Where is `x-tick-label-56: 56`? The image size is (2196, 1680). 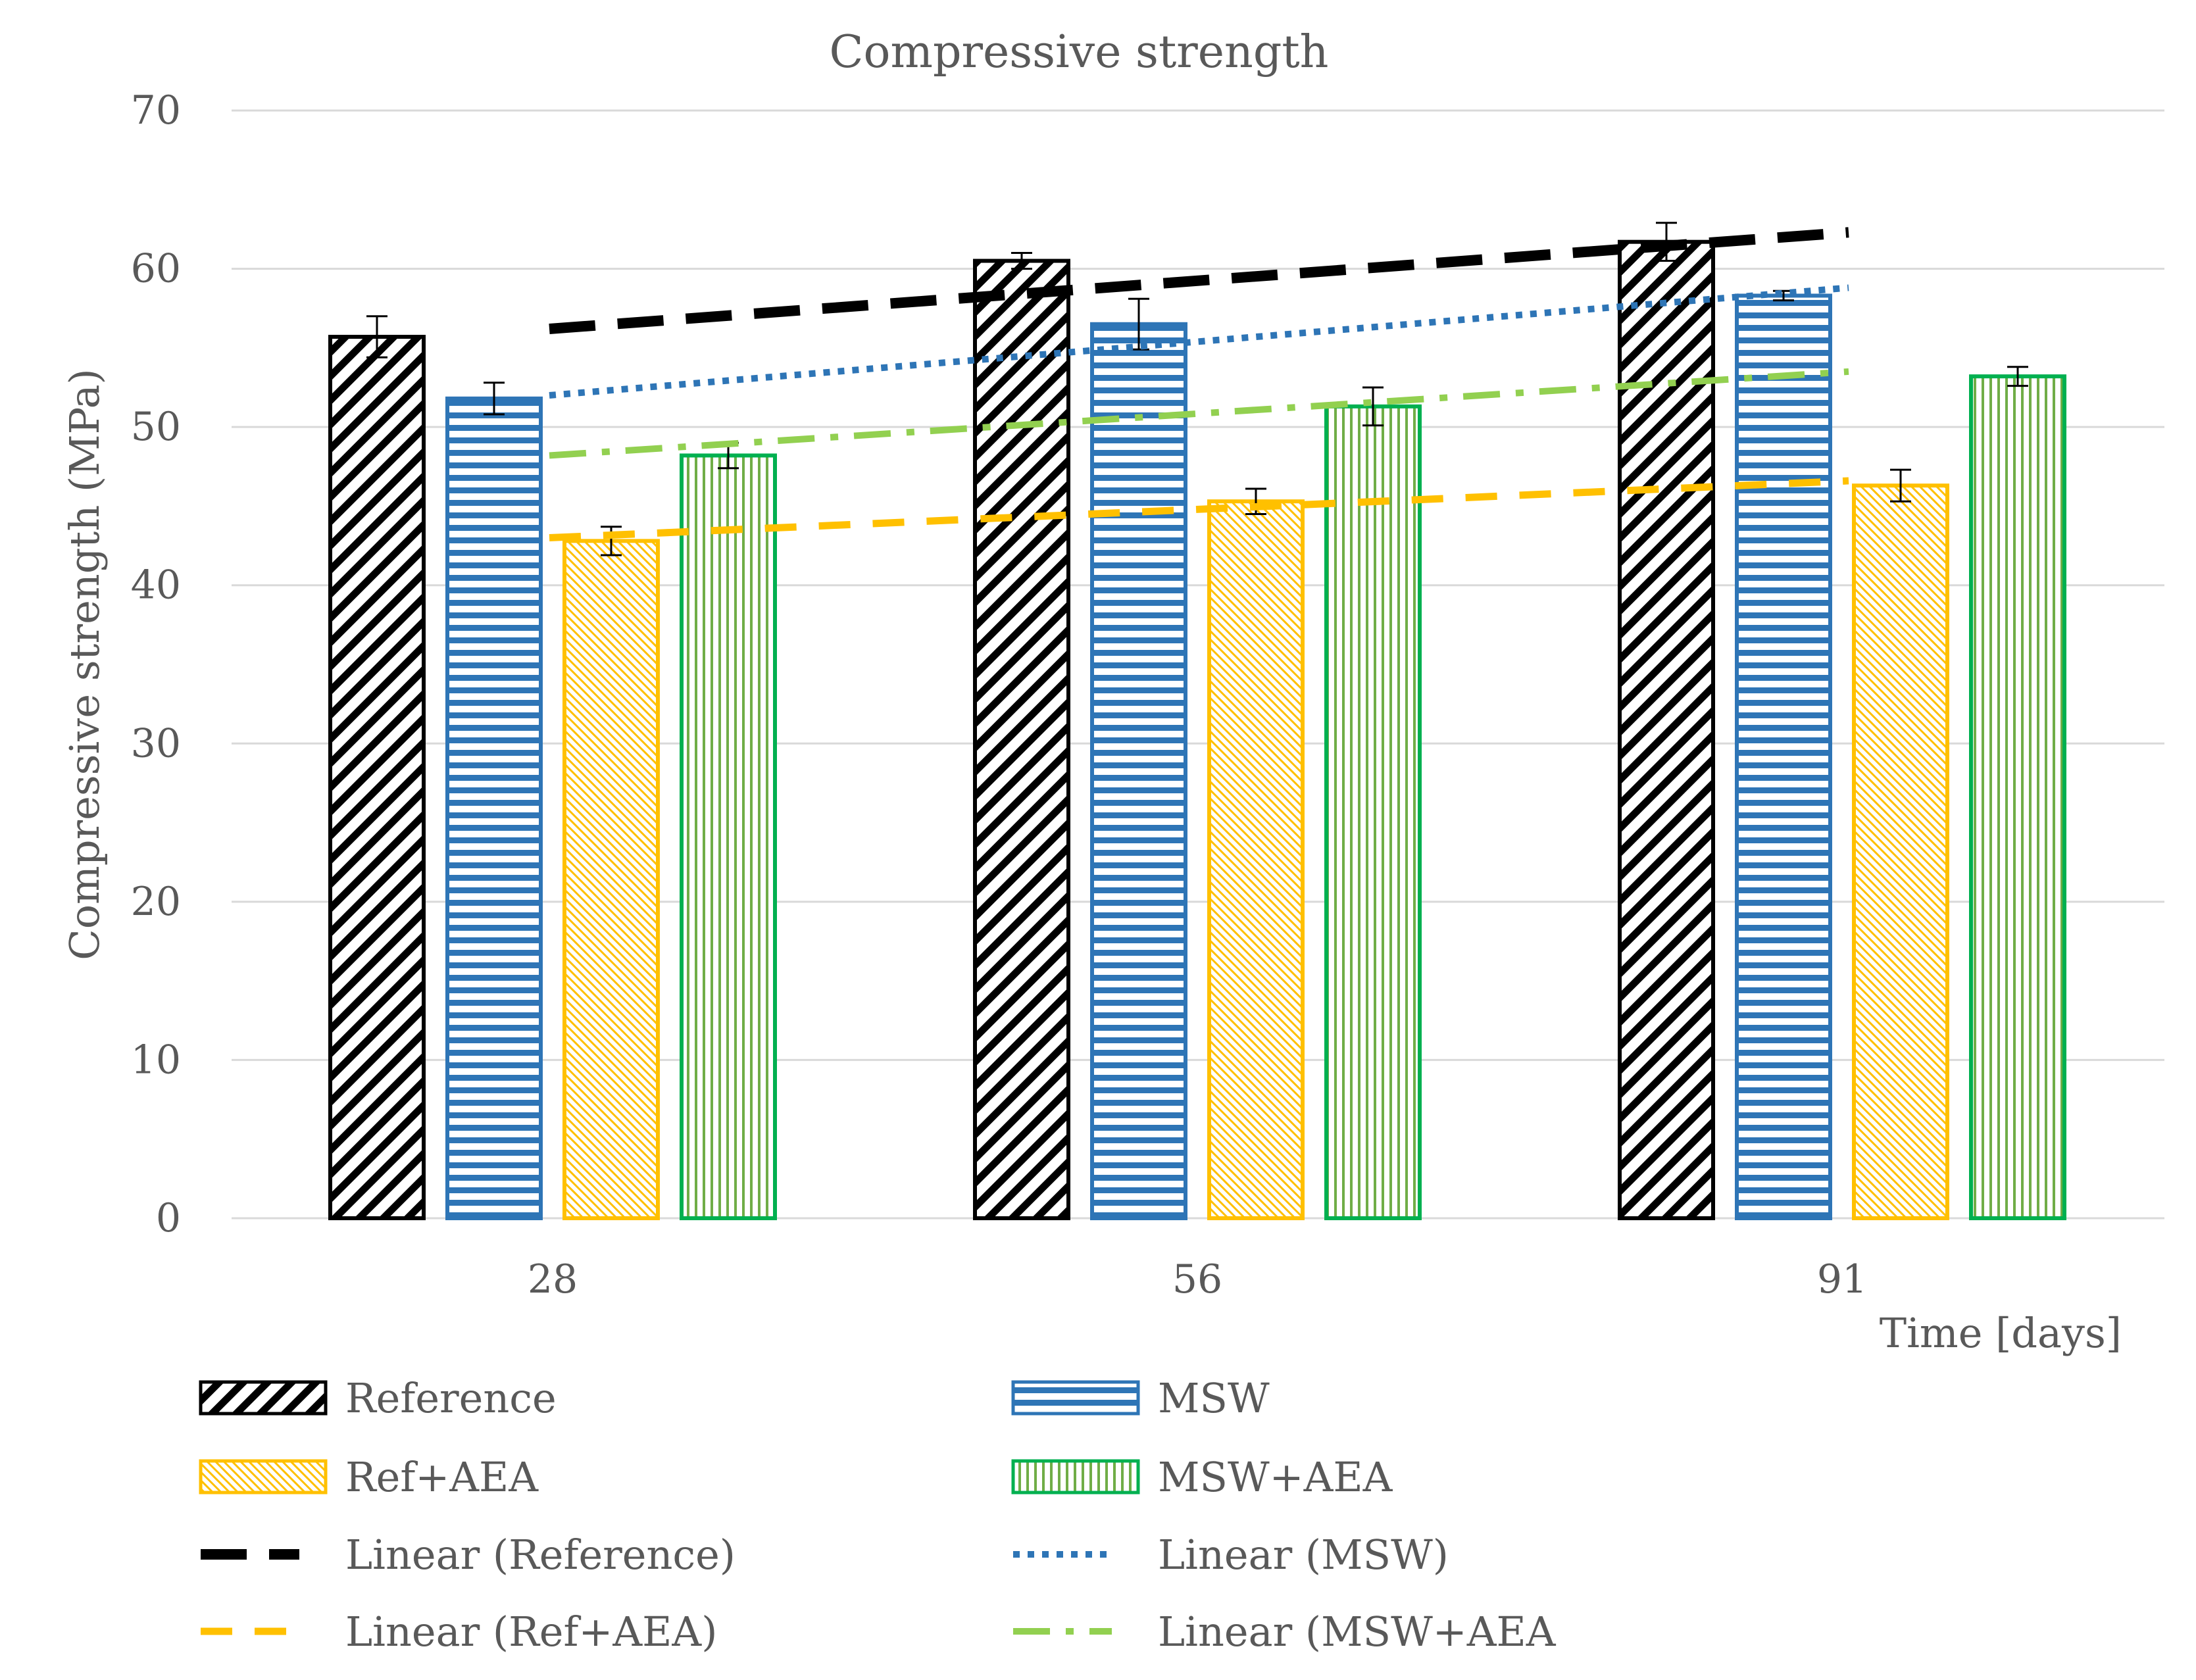
x-tick-label-56: 56 is located at coordinates (1197, 1279).